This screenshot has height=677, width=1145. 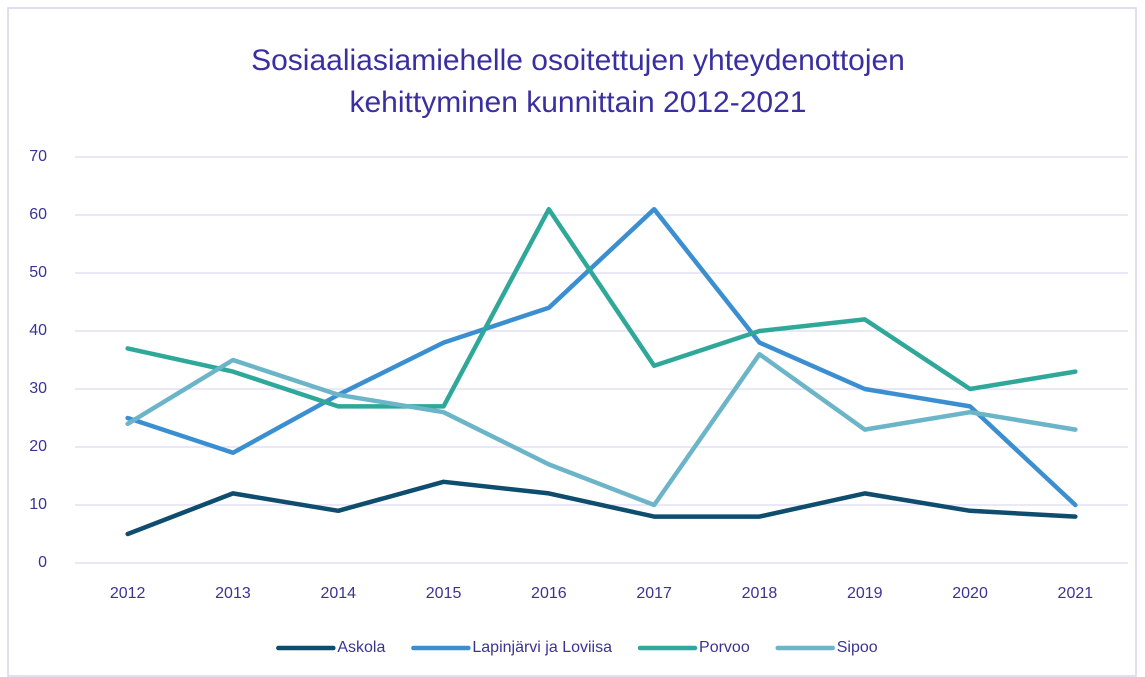 I want to click on x-tick-label: 2018, so click(x=760, y=593).